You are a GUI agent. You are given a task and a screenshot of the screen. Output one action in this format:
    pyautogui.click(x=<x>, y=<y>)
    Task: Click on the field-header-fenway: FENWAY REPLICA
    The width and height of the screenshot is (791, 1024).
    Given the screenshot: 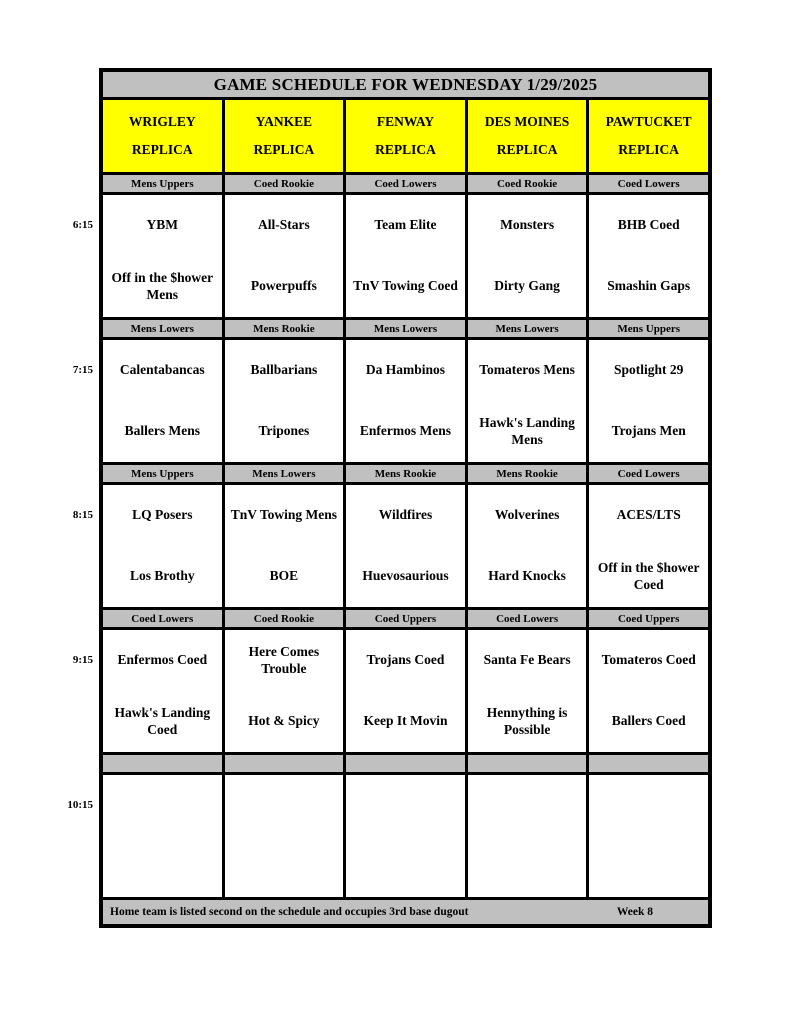 What is the action you would take?
    pyautogui.click(x=405, y=136)
    